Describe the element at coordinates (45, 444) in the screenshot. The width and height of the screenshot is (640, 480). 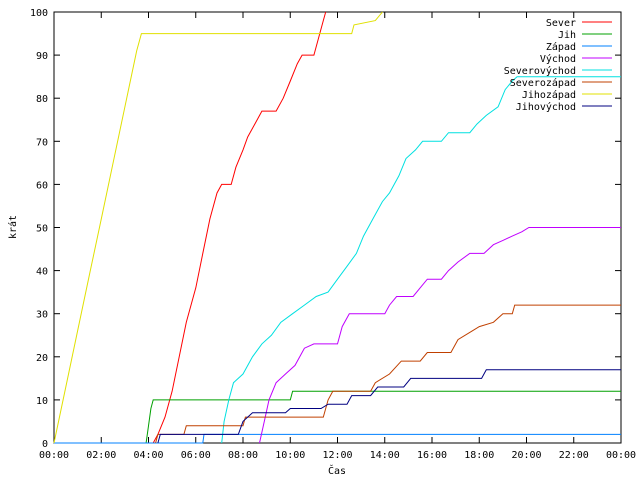
I see `y-tick-label: 0` at that location.